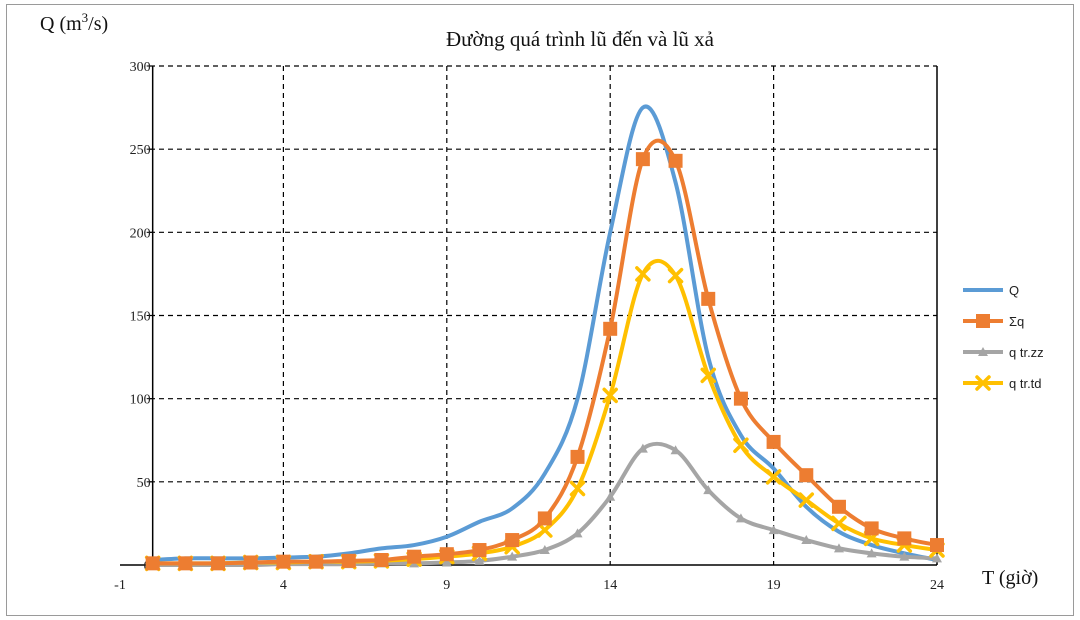  Describe the element at coordinates (1016, 321) in the screenshot. I see `legend-label: Σq` at that location.